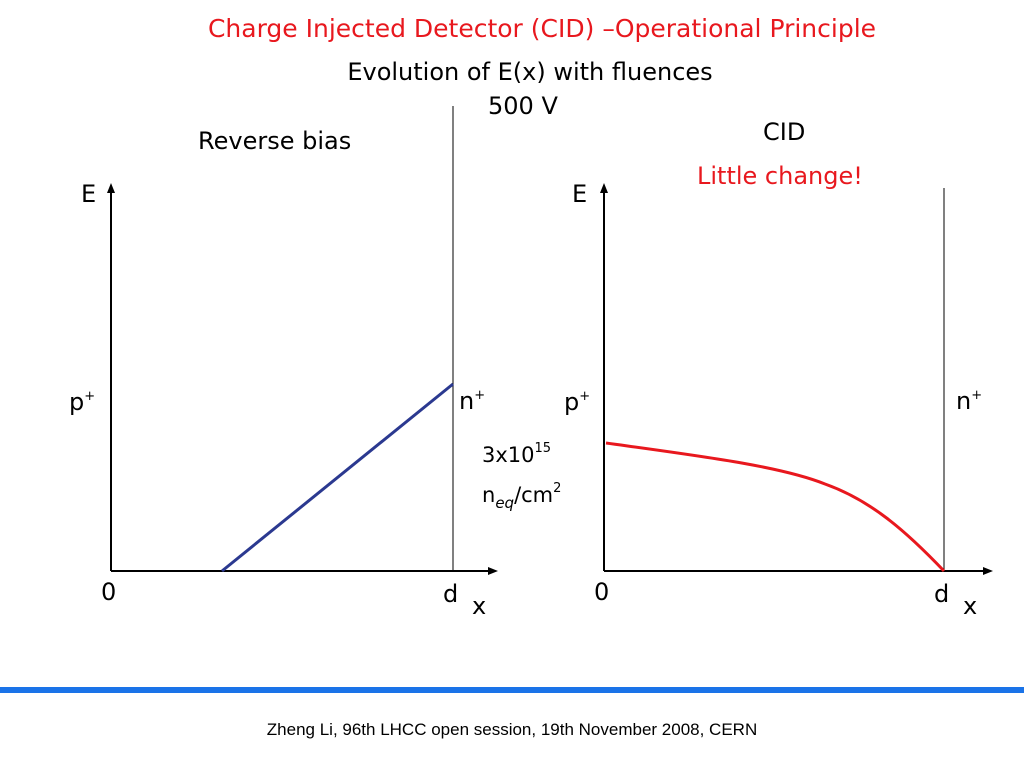 The width and height of the screenshot is (1024, 768). I want to click on fluence-value: 3x1015, so click(517, 454).